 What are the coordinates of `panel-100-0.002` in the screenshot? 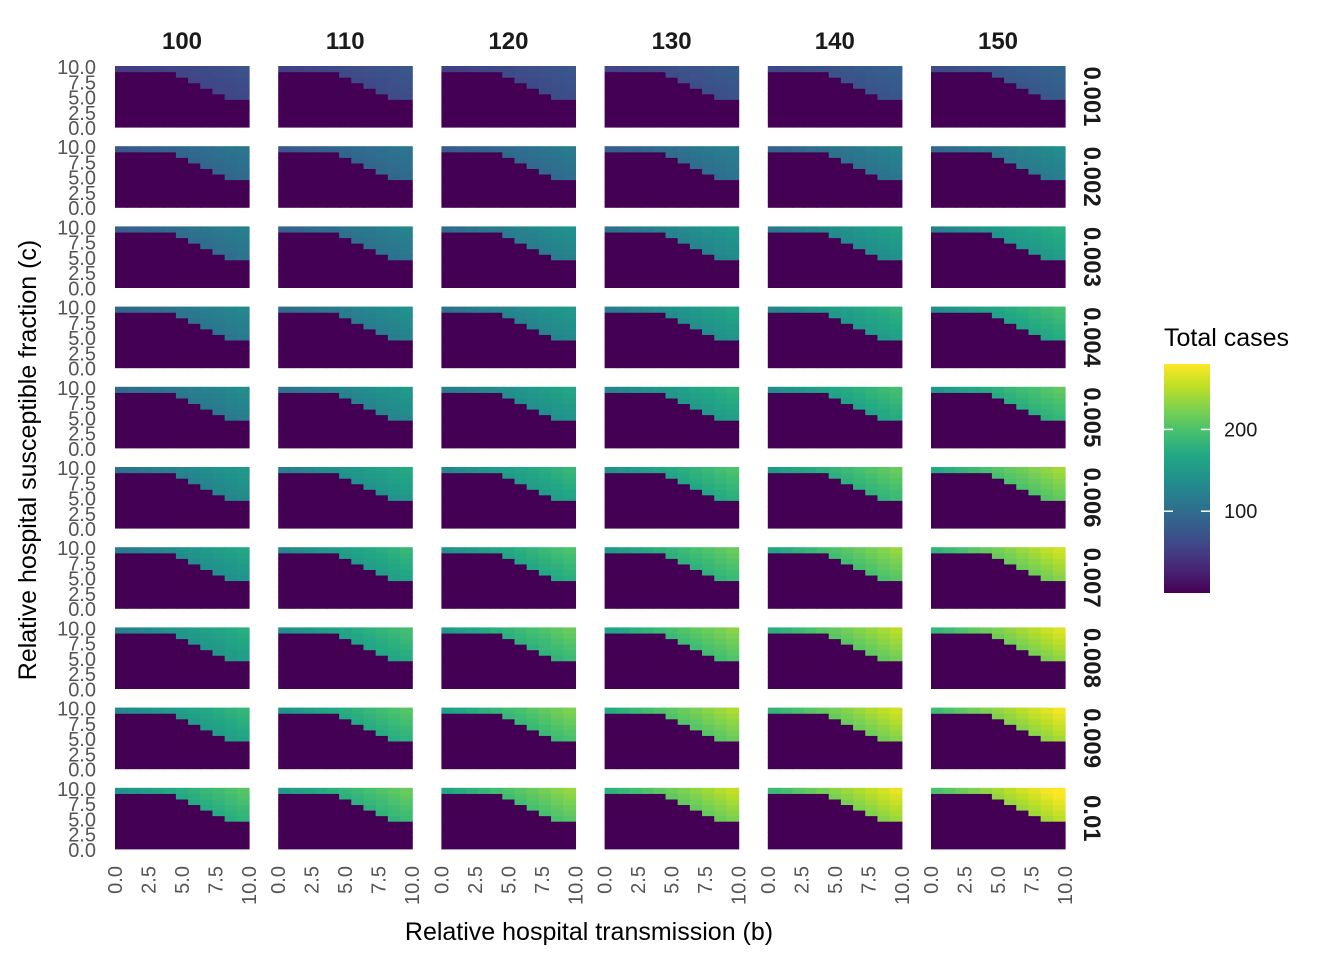 It's located at (182, 177).